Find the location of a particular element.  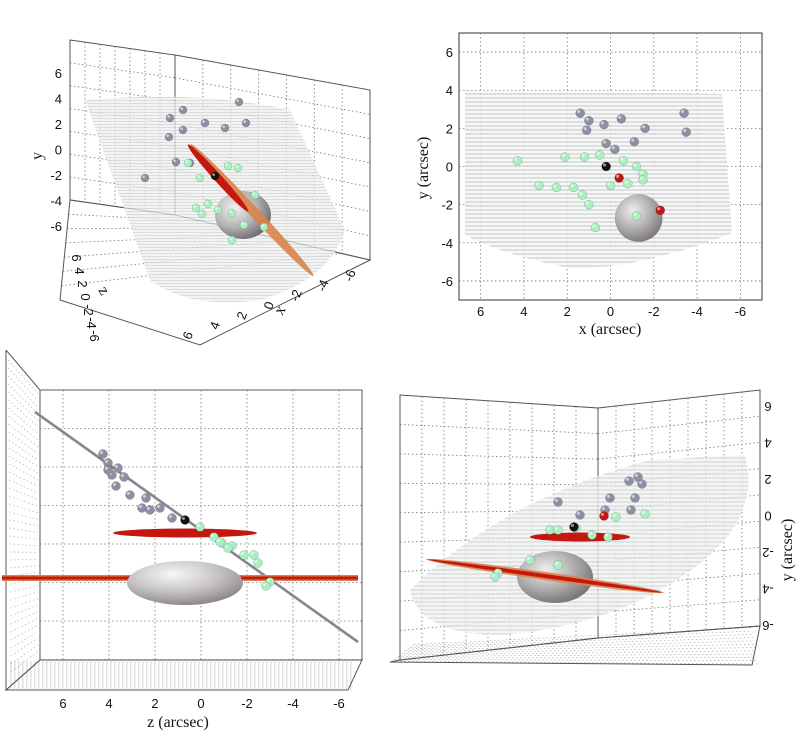

red-point-highlight is located at coordinates (618, 176).